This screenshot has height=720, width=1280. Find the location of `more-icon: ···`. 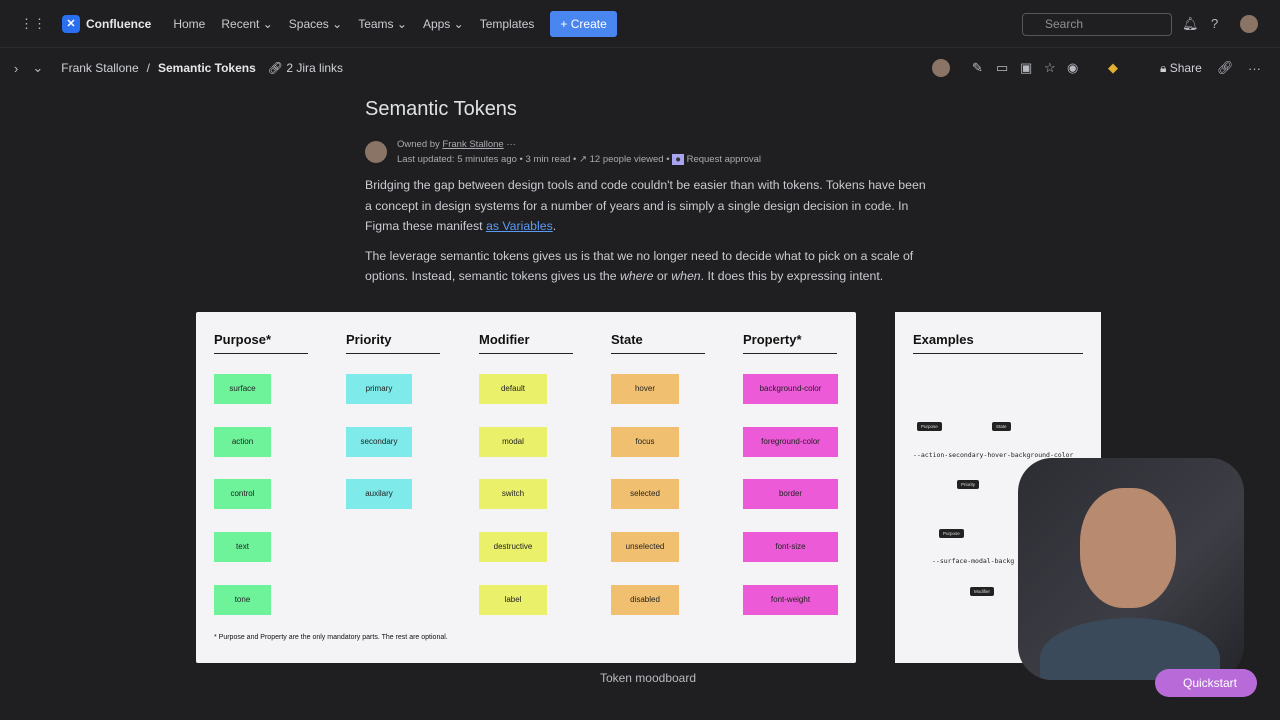

more-icon: ··· is located at coordinates (1254, 68).